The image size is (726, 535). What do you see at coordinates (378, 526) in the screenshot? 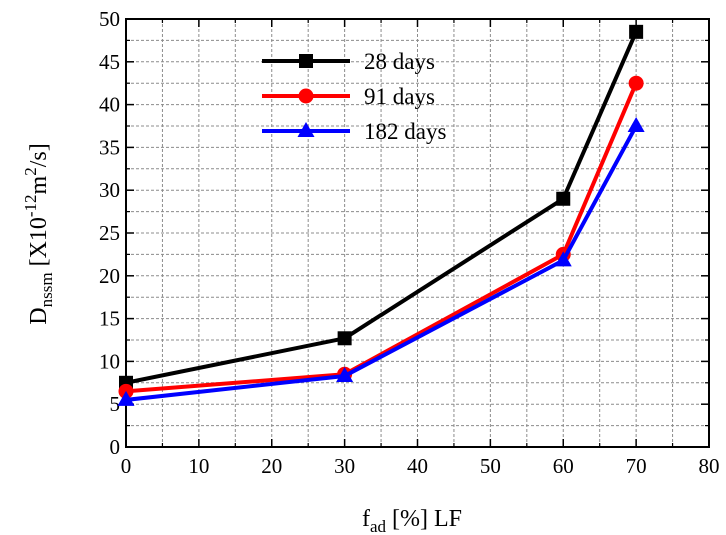
I see `x-axis-label-sub: ad` at bounding box center [378, 526].